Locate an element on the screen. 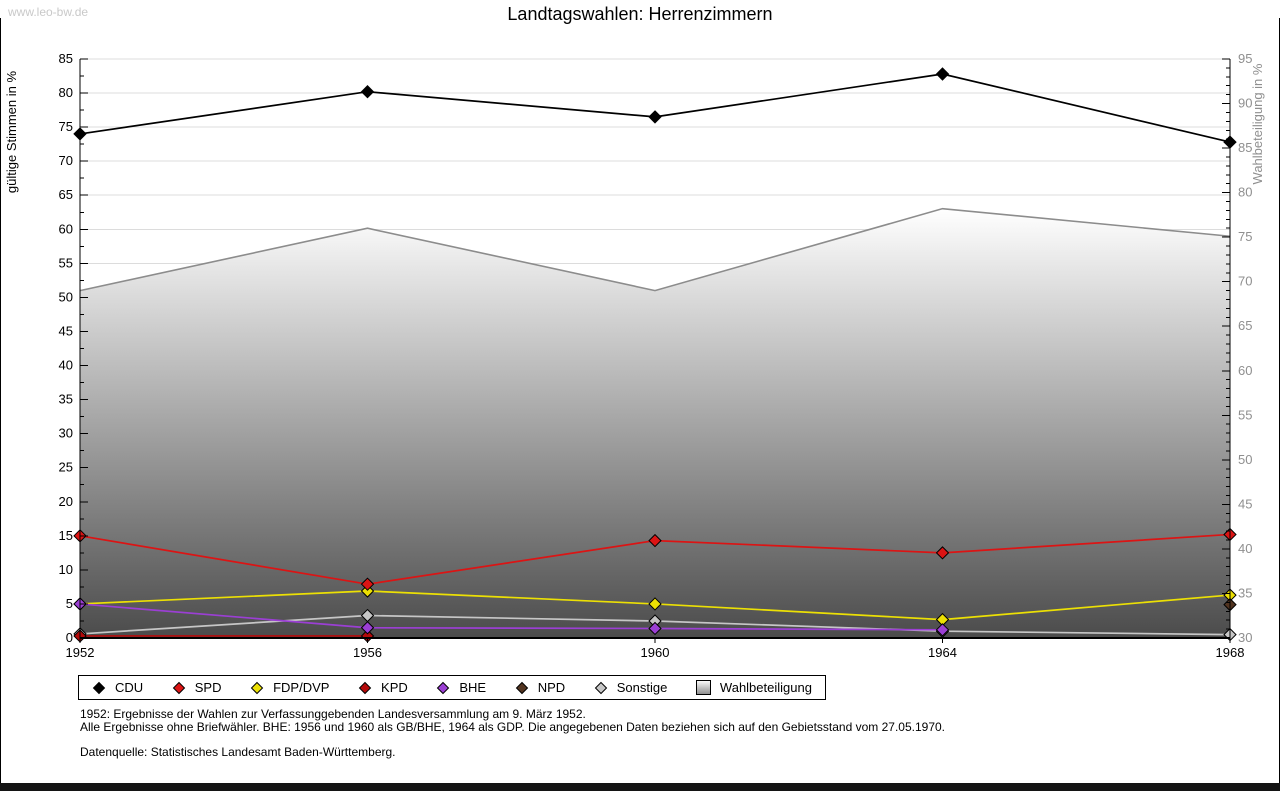 The width and height of the screenshot is (1280, 791). series-bhe is located at coordinates (511, 617).